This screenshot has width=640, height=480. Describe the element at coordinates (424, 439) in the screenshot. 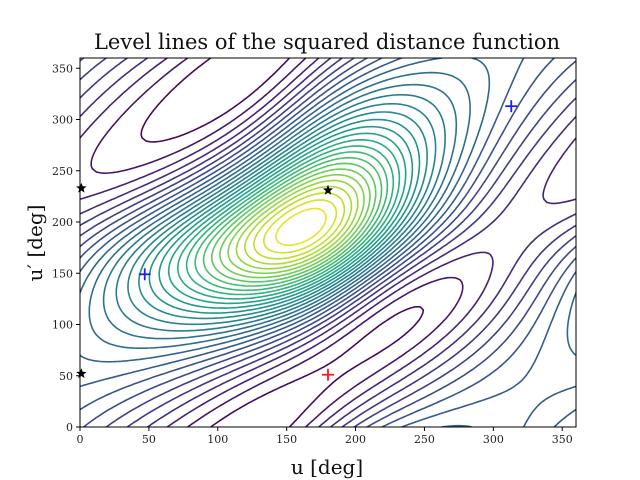

I see `x-tick-label: 250` at that location.